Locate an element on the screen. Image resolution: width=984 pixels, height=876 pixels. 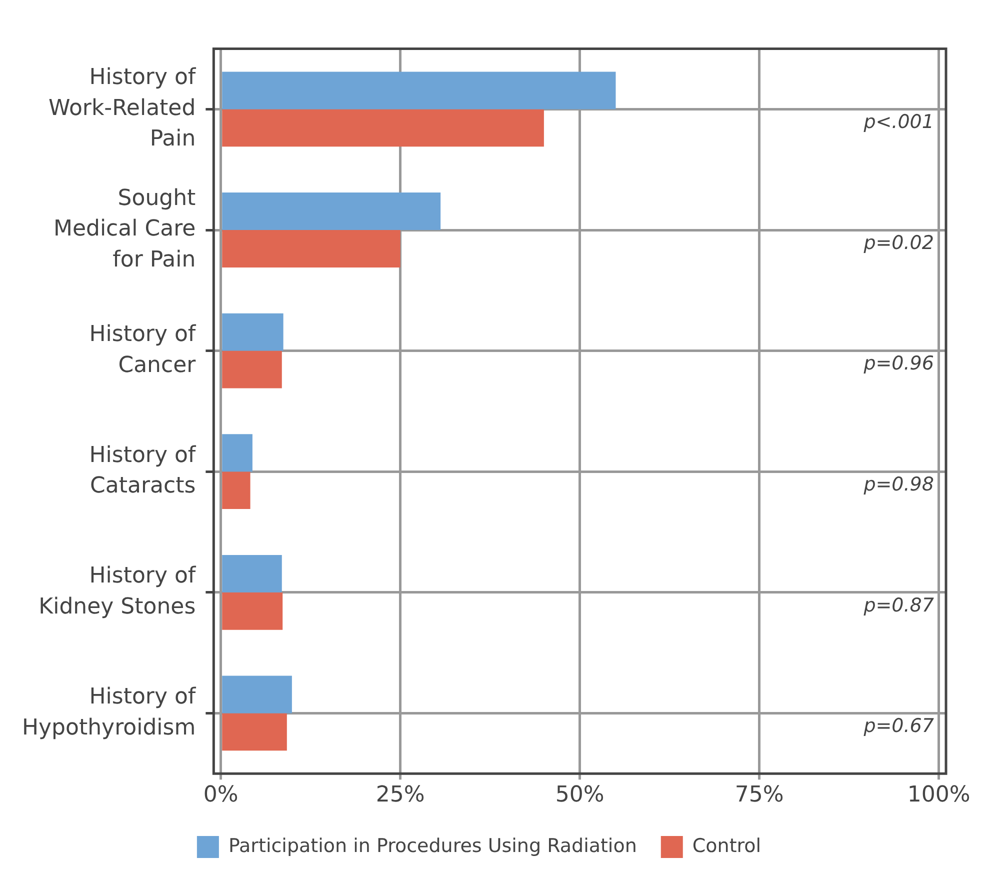
x-tick-label: 0% is located at coordinates (220, 795).